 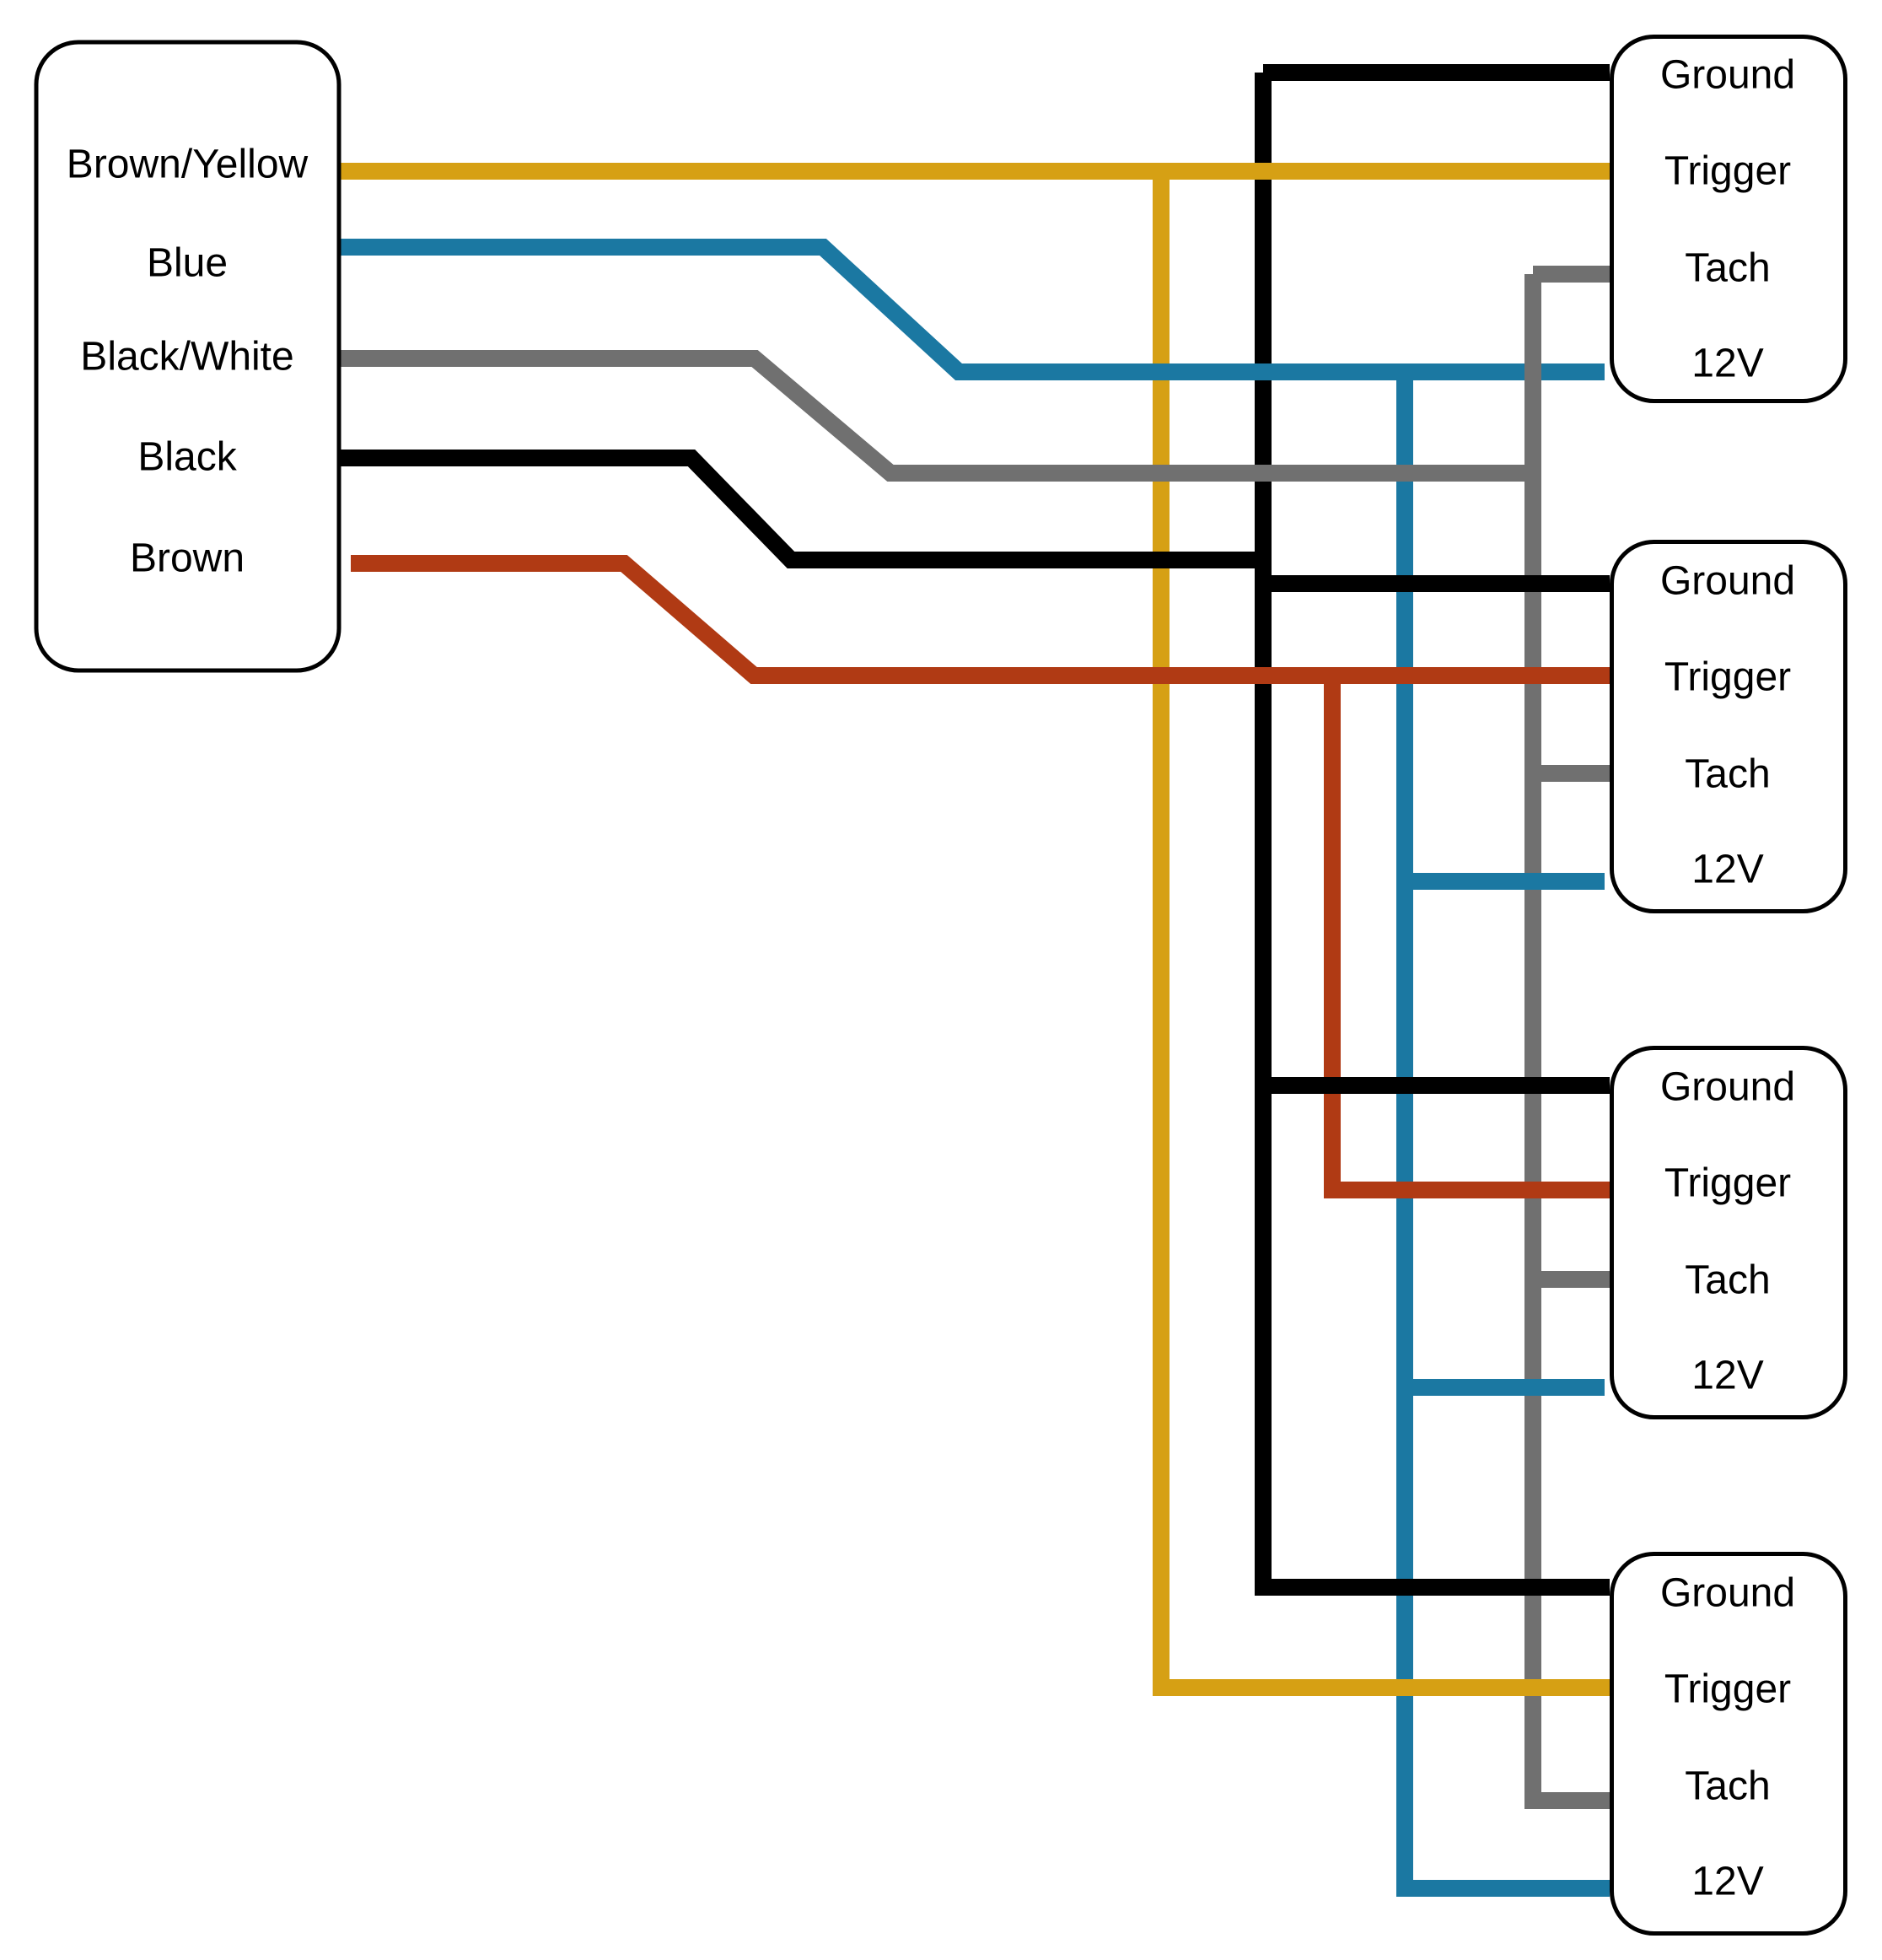 What do you see at coordinates (188, 165) in the screenshot?
I see `svg-text: Brown/Yellow` at bounding box center [188, 165].